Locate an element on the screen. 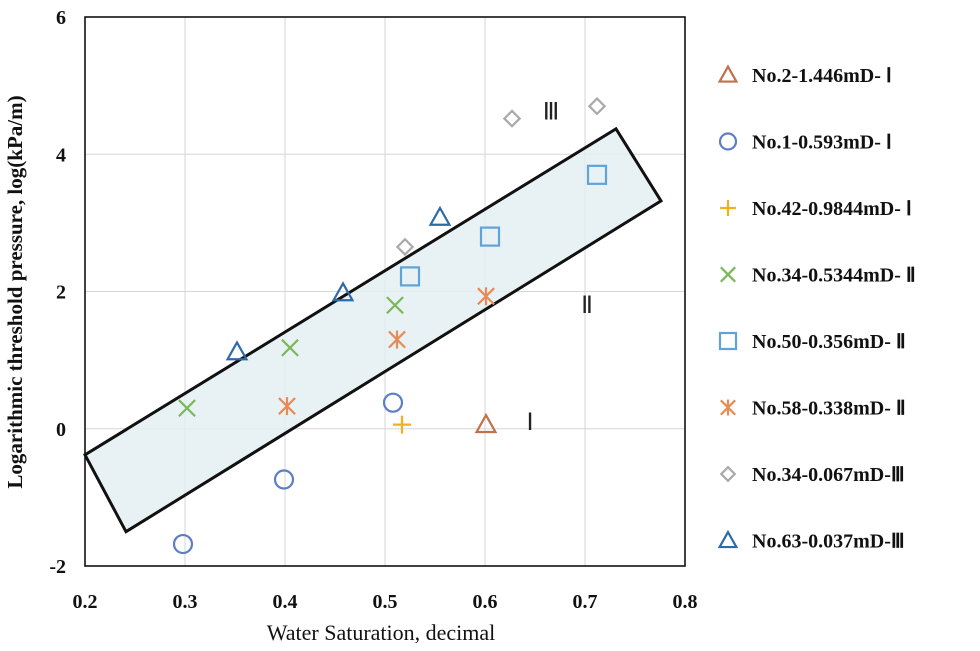 Image resolution: width=980 pixels, height=651 pixels. legend-item: No.34-0.5344mD- Ⅱ is located at coordinates (818, 276).